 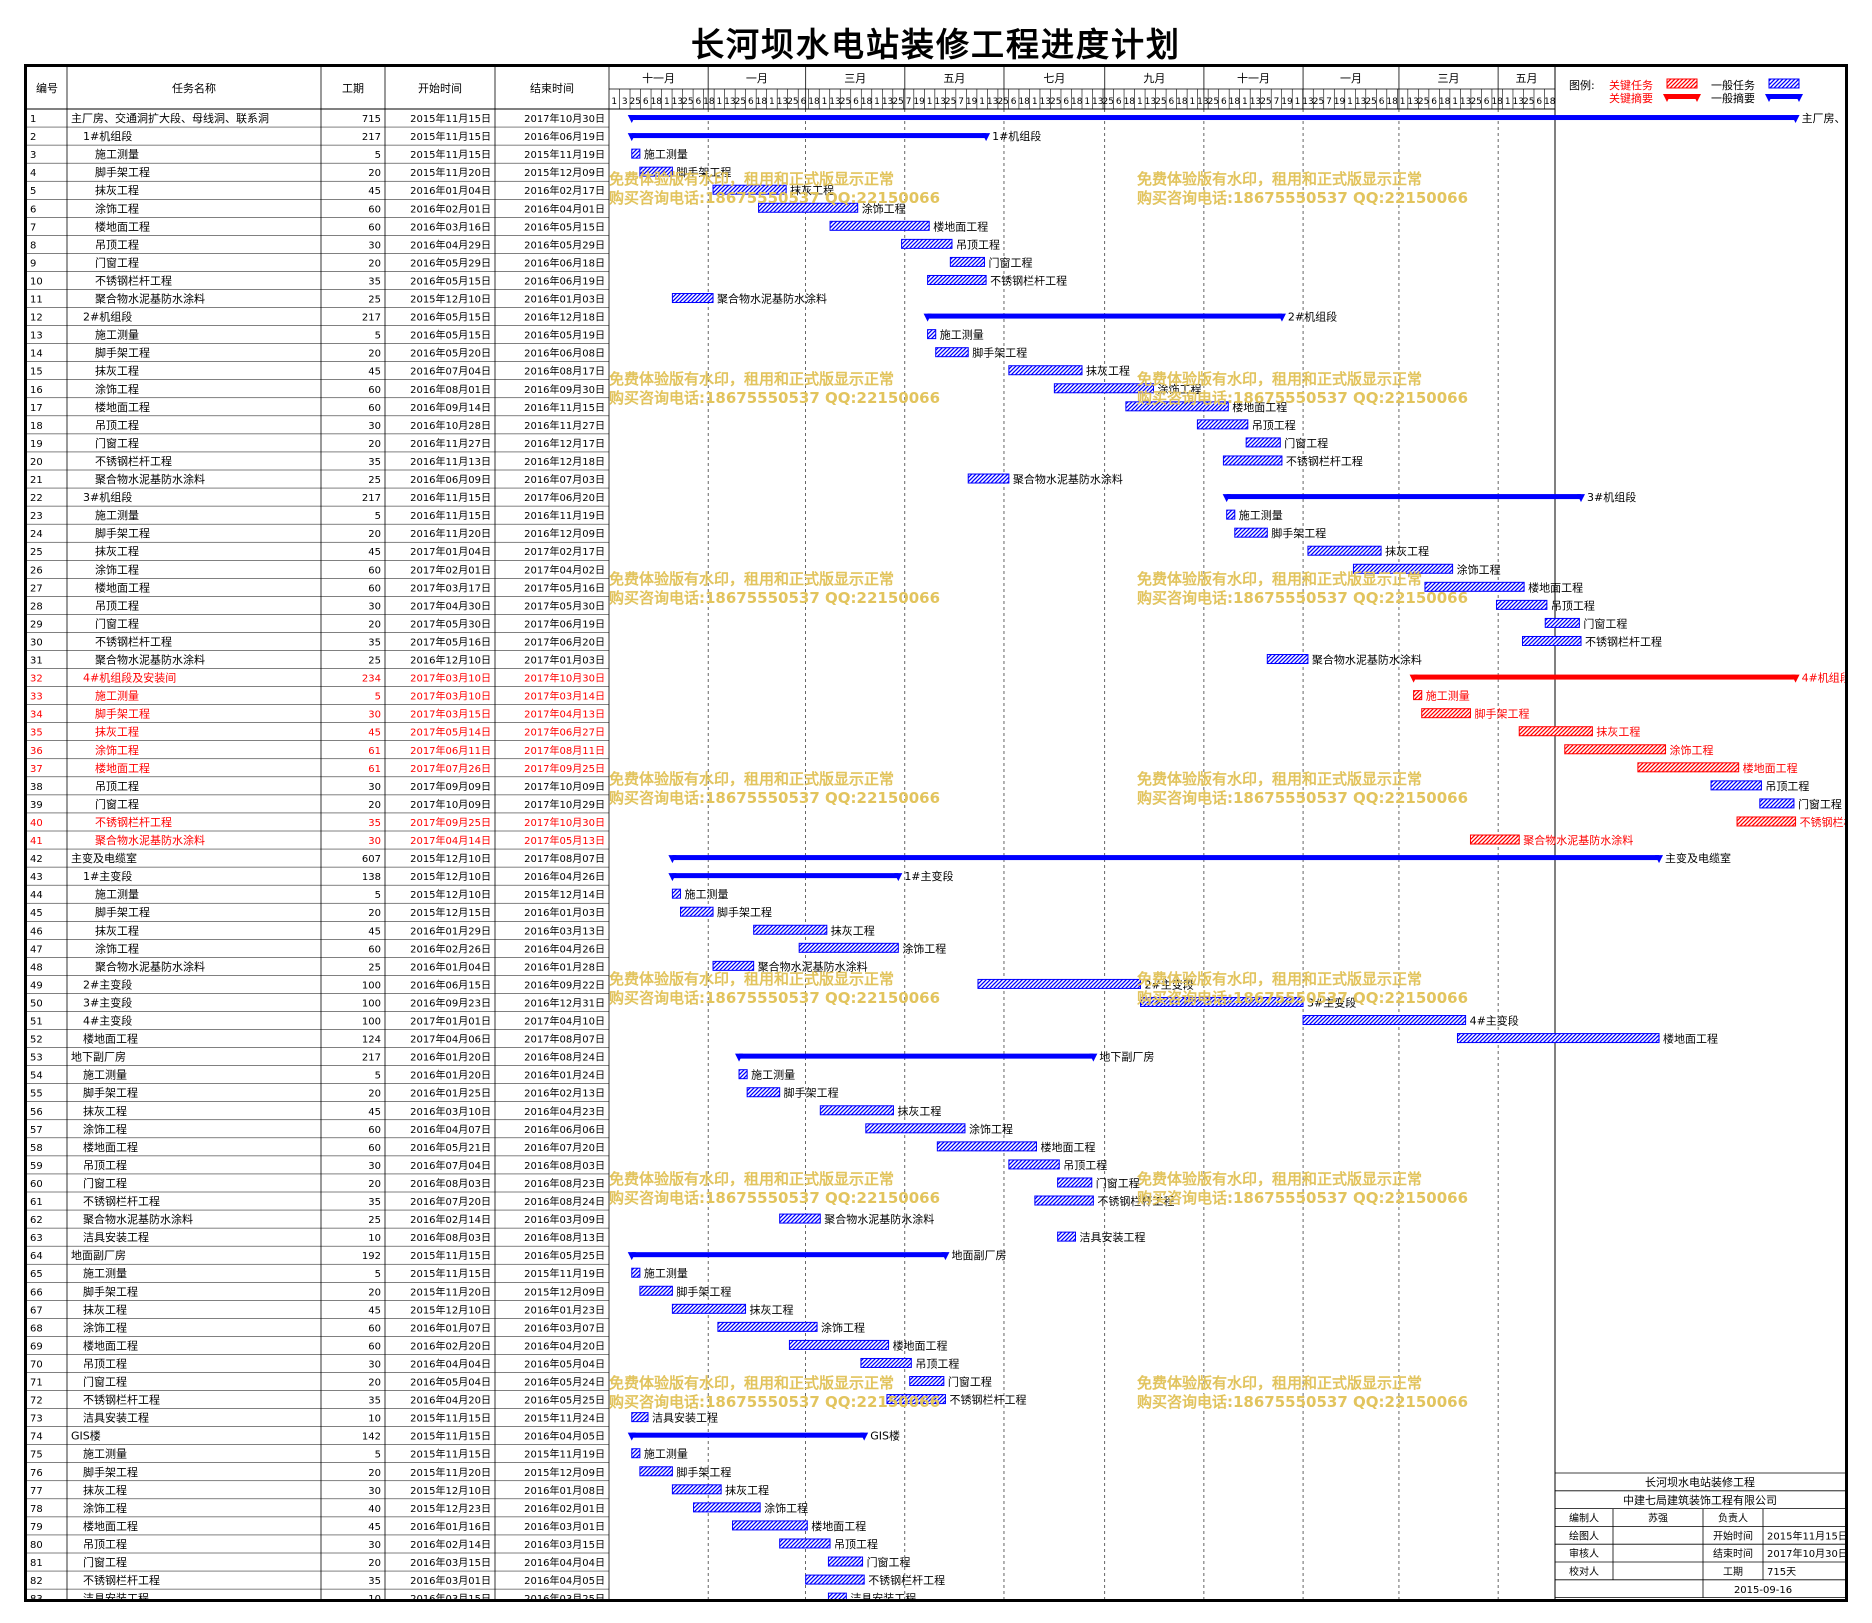 What do you see at coordinates (36, 1527) in the screenshot?
I see `task-id: 79` at bounding box center [36, 1527].